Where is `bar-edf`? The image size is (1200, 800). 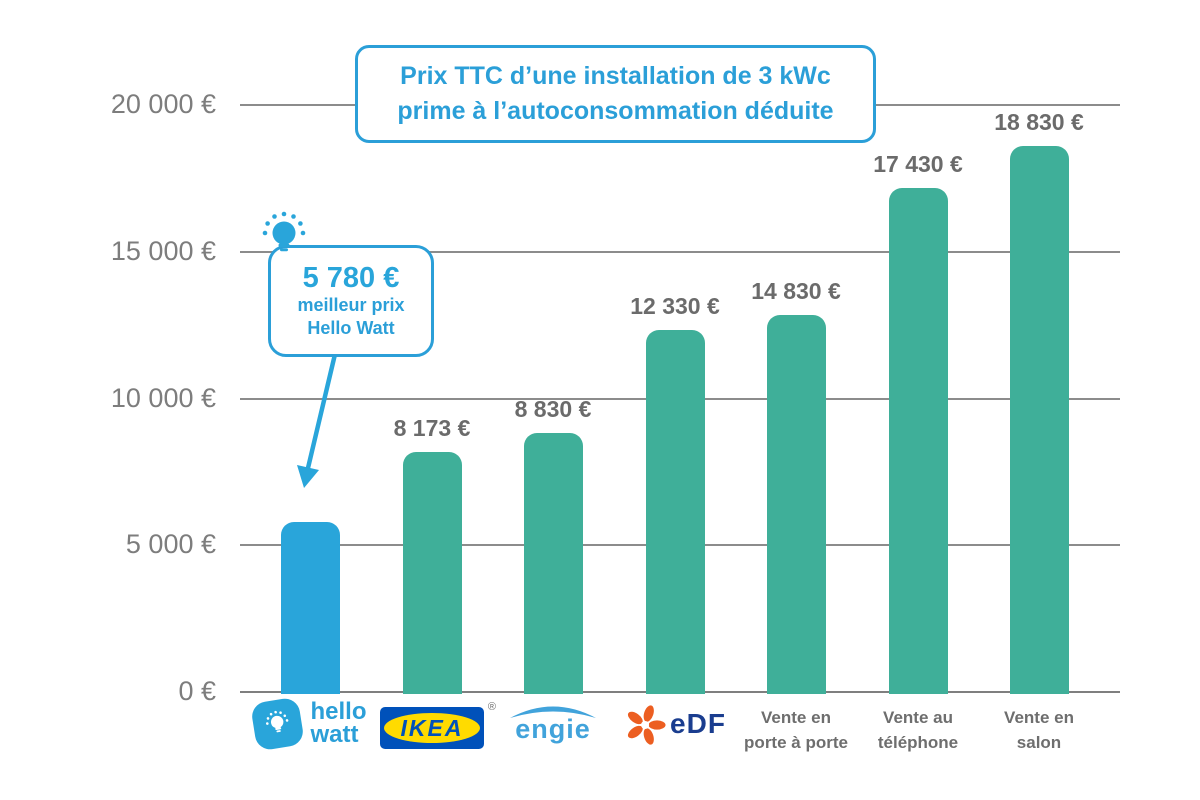 bar-edf is located at coordinates (675, 512).